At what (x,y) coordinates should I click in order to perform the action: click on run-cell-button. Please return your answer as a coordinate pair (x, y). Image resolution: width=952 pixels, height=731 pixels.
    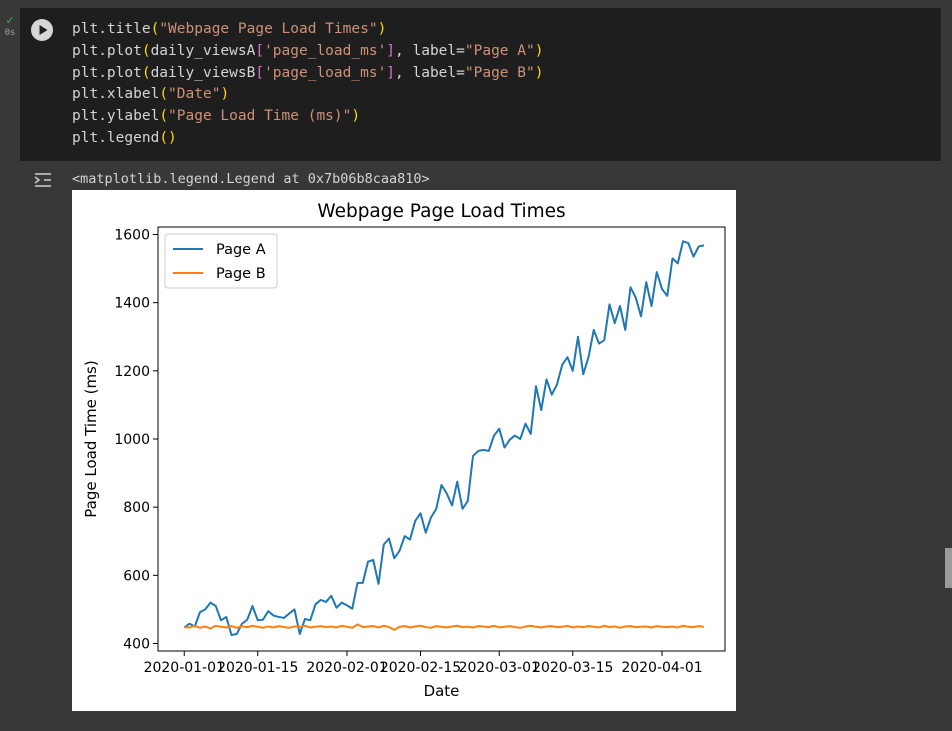
    Looking at the image, I should click on (42, 30).